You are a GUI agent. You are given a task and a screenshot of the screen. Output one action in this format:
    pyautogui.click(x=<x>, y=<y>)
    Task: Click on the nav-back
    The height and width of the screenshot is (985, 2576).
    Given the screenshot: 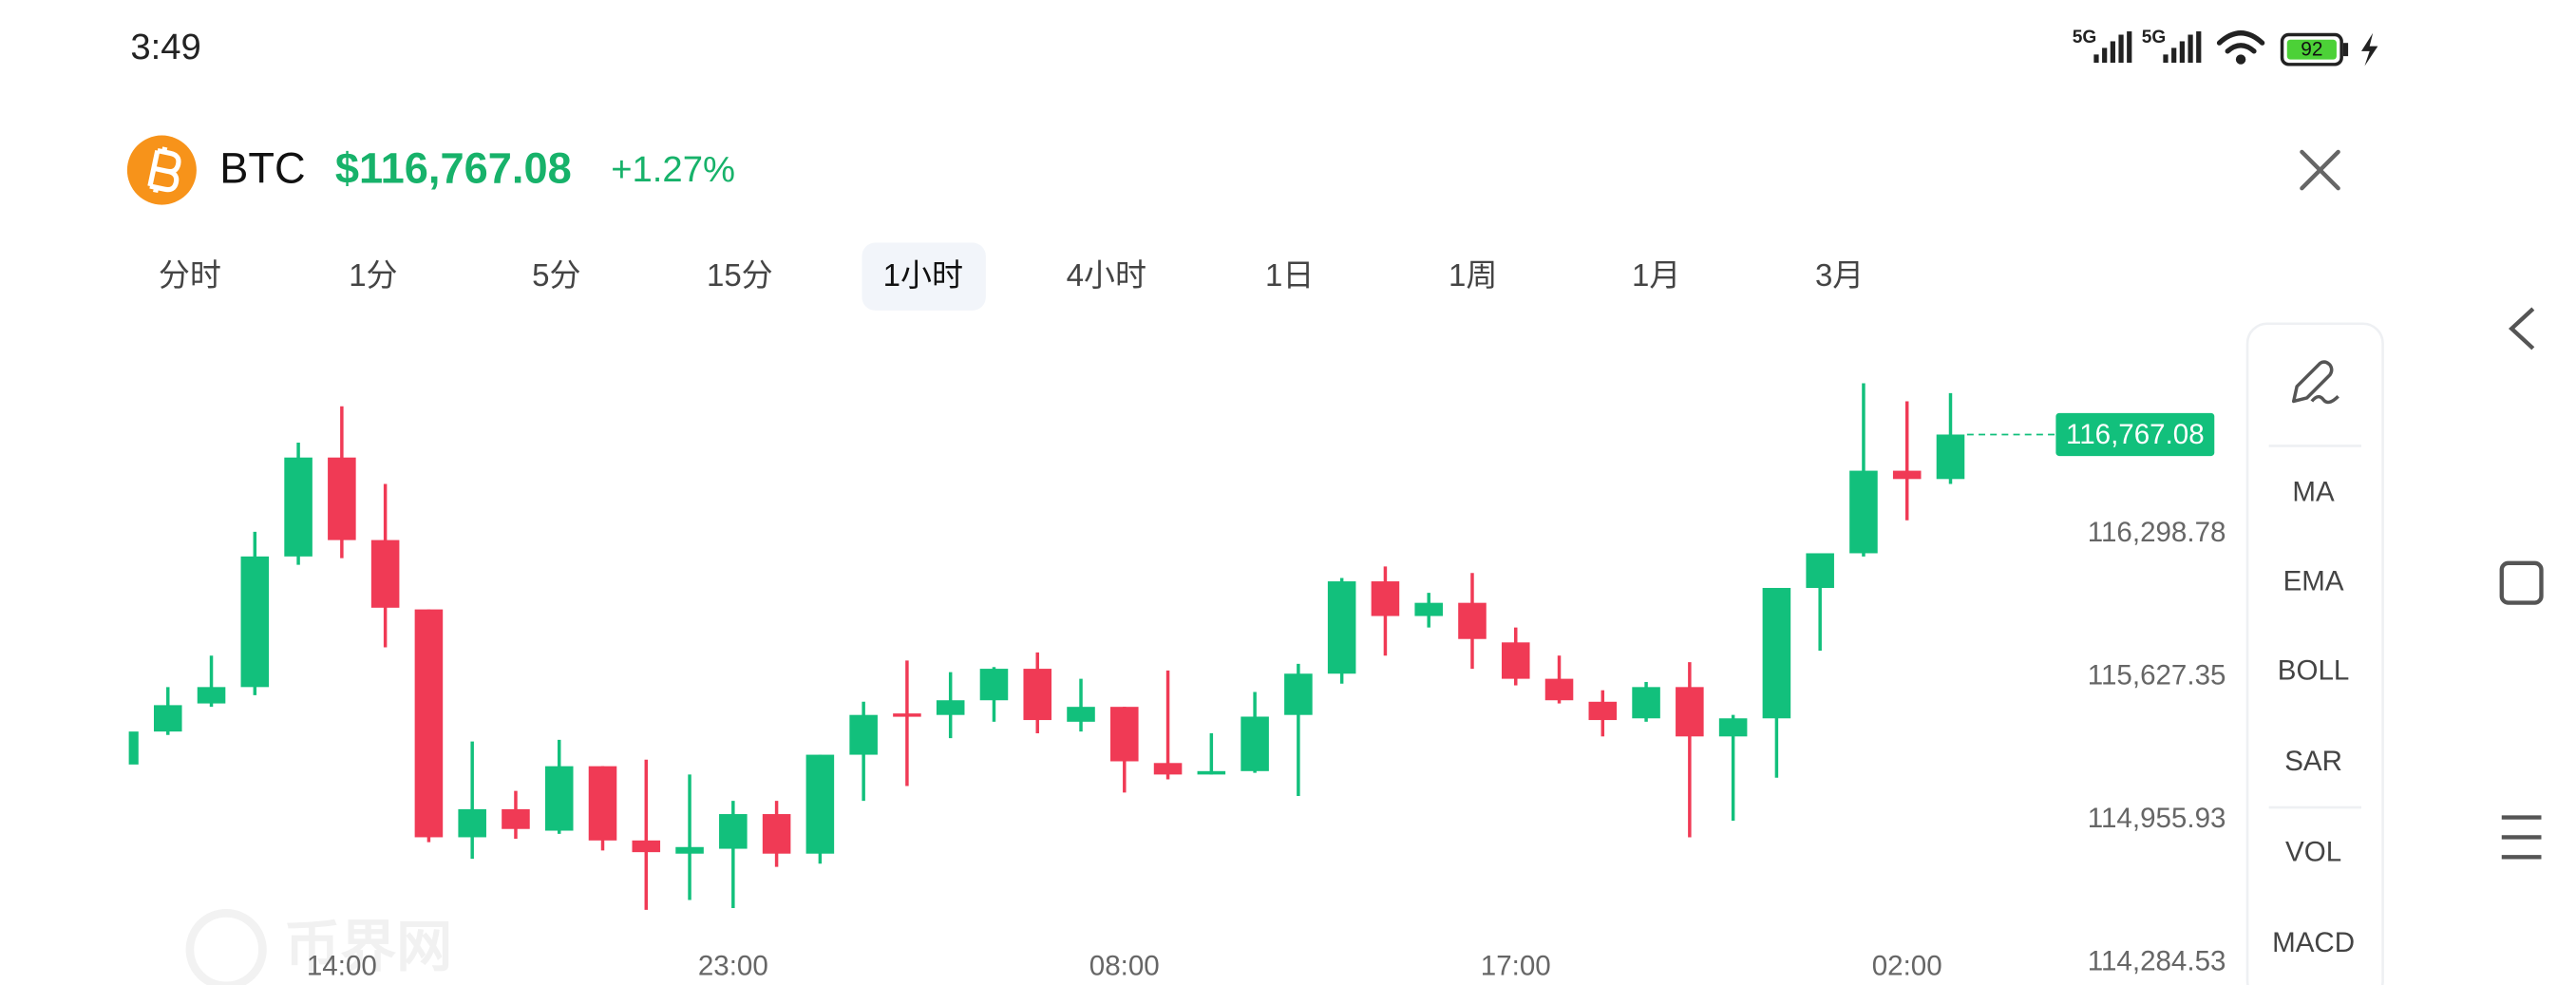 What is the action you would take?
    pyautogui.click(x=2521, y=329)
    